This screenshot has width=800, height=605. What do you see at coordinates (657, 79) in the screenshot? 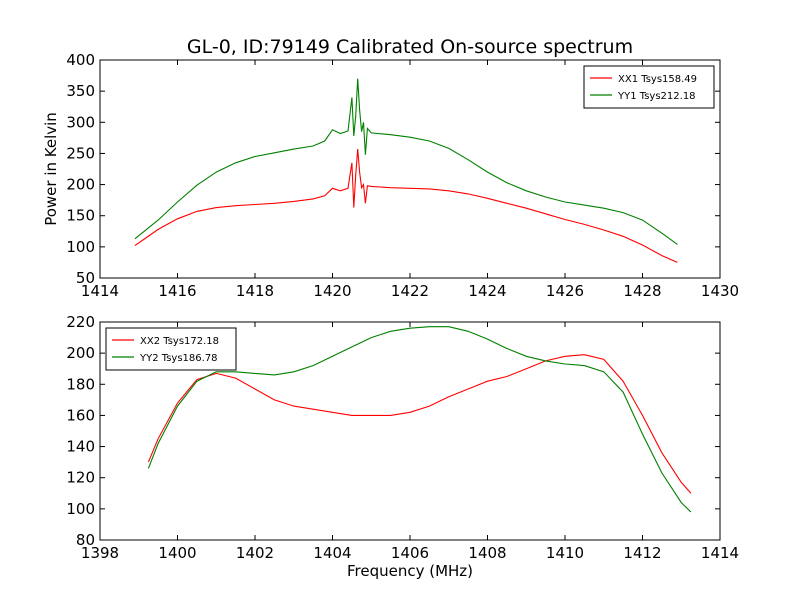
I see `legend-label: XX1 Tsys158.49` at bounding box center [657, 79].